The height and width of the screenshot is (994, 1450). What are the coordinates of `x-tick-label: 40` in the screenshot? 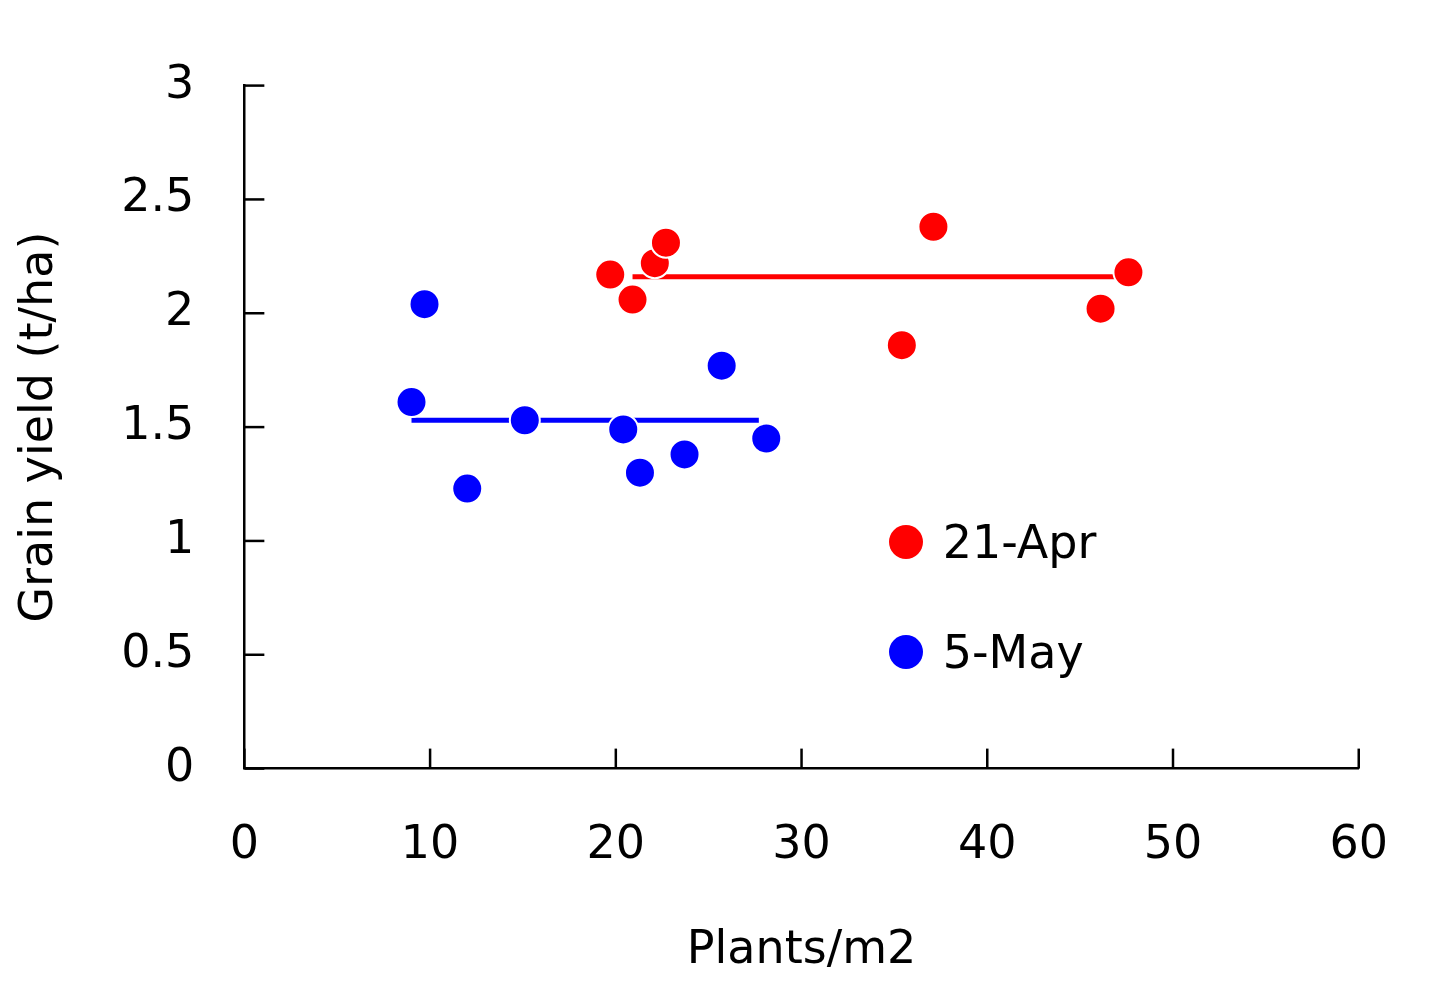 It's located at (987, 842).